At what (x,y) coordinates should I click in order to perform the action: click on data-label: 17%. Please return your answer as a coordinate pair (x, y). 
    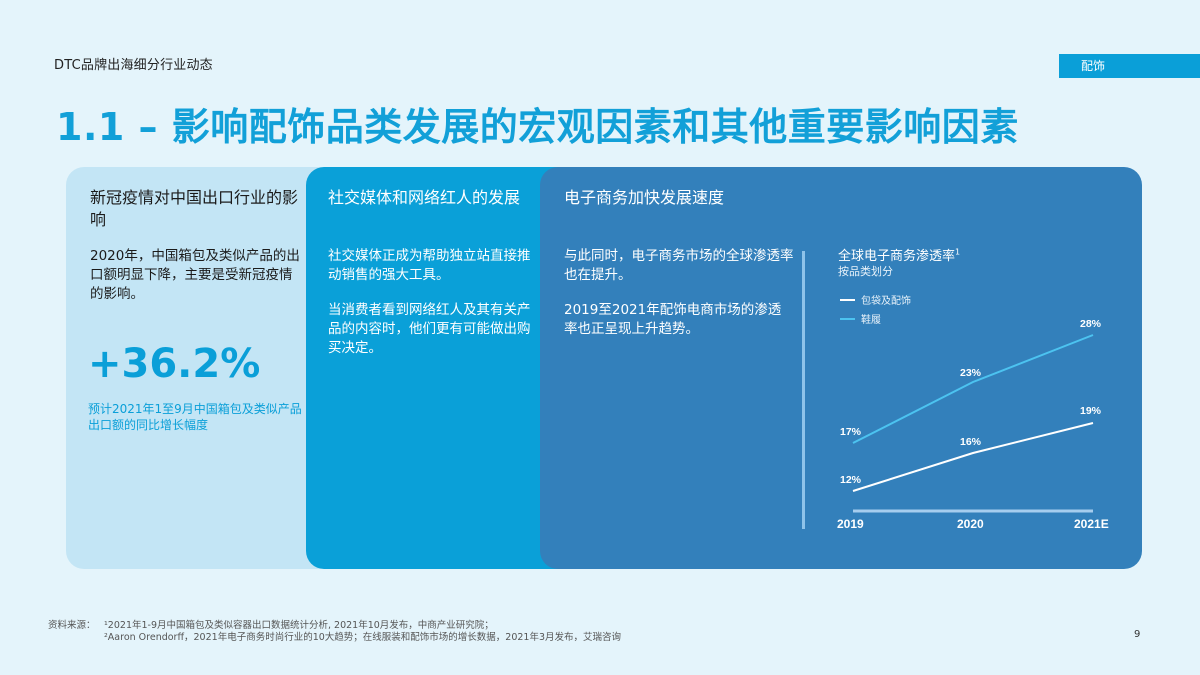
    Looking at the image, I should click on (851, 432).